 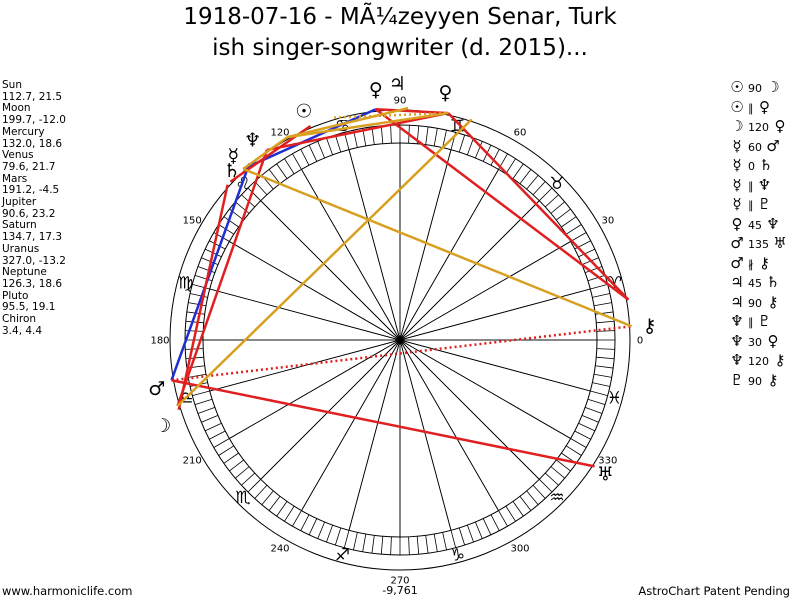 I want to click on planet-glyph: ♃, so click(x=397, y=84).